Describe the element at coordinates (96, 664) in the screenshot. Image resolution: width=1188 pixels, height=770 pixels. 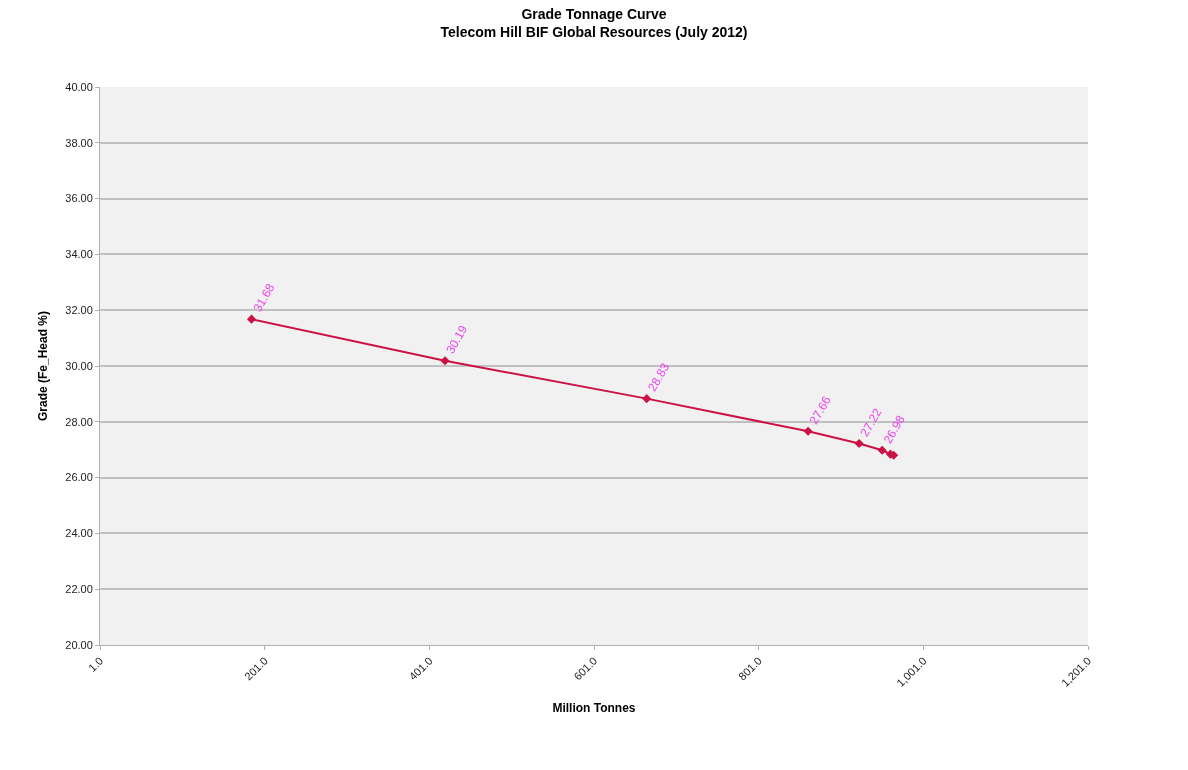
I see `x-tick-label: 1.0` at that location.